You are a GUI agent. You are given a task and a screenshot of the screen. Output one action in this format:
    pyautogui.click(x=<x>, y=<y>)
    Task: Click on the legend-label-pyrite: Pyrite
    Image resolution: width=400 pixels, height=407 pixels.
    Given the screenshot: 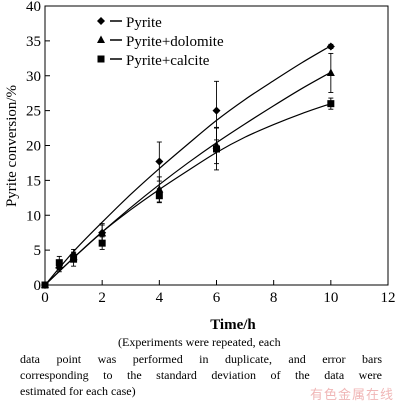 What is the action you would take?
    pyautogui.click(x=144, y=23)
    